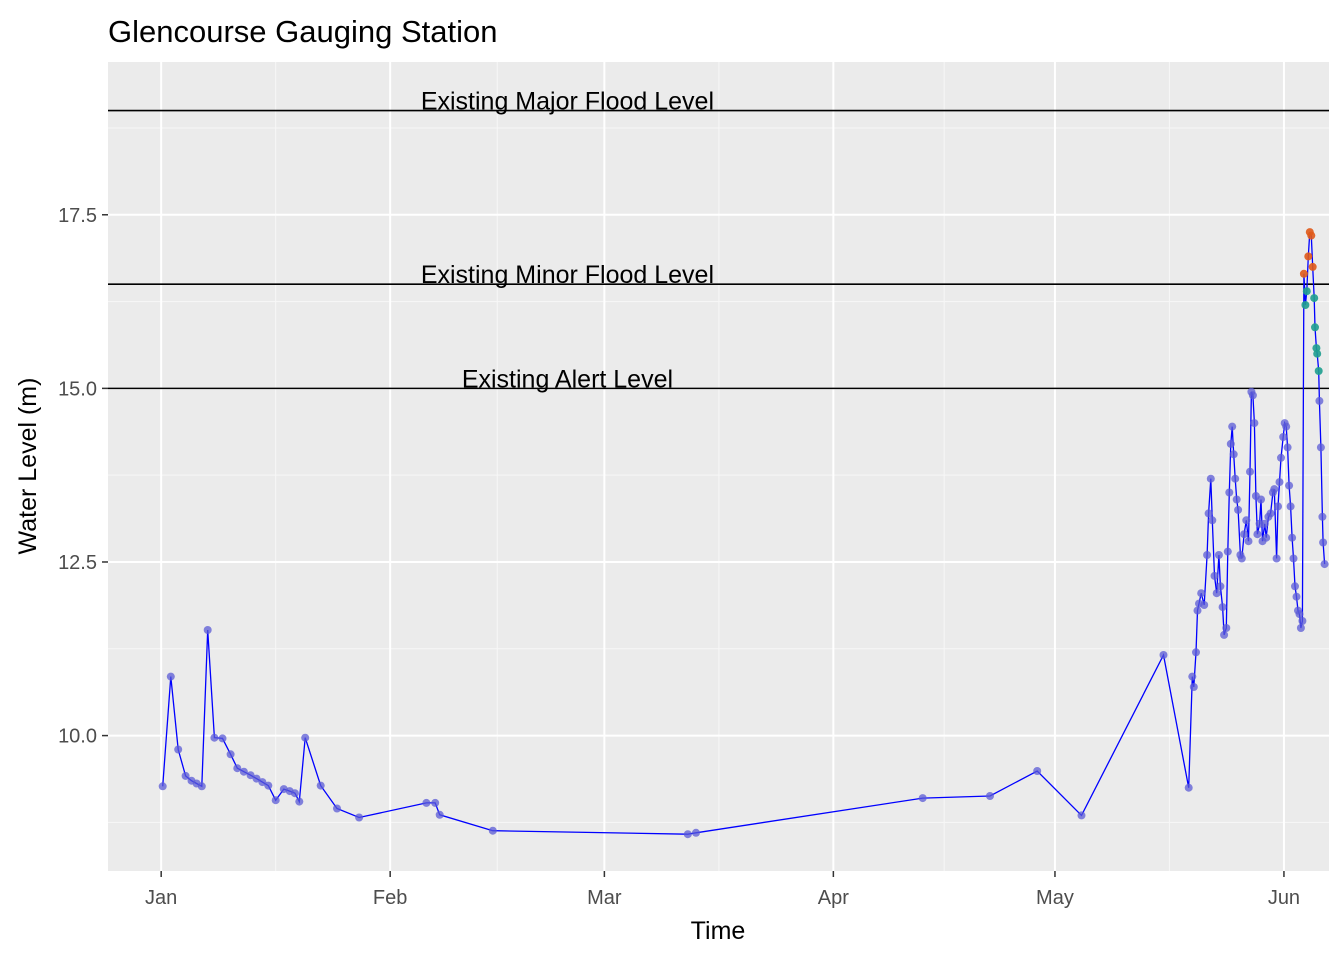 This screenshot has width=1344, height=960. I want to click on x-tick-label: Feb, so click(390, 898).